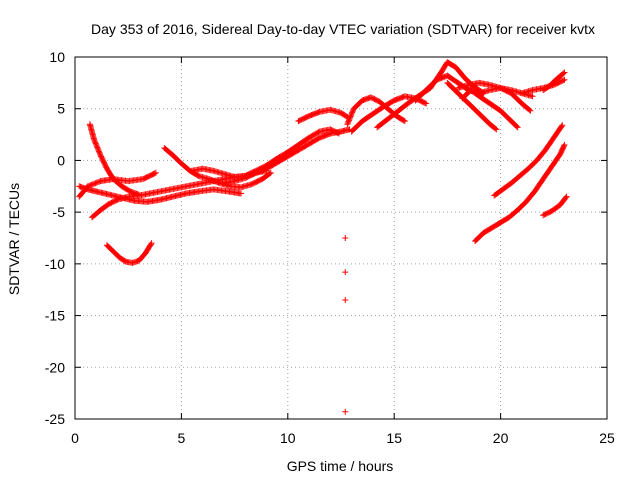 The width and height of the screenshot is (640, 480). What do you see at coordinates (501, 438) in the screenshot?
I see `x-tick-label: 20` at bounding box center [501, 438].